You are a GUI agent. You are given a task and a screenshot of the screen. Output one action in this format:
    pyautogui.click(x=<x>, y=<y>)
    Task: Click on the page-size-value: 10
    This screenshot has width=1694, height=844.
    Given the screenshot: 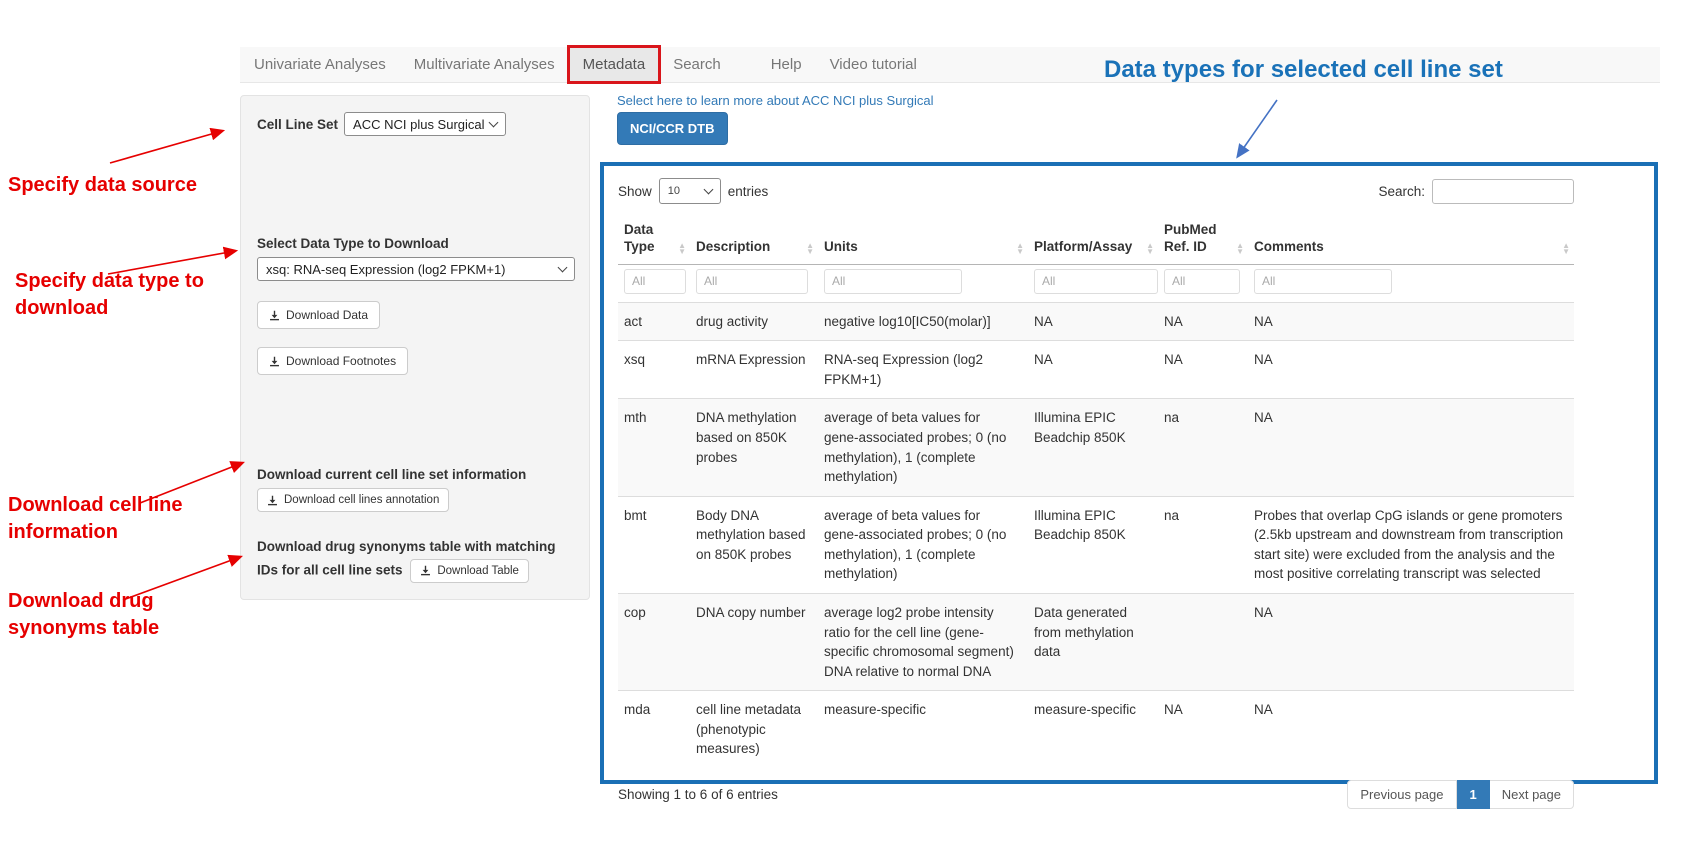 What is the action you would take?
    pyautogui.click(x=674, y=191)
    